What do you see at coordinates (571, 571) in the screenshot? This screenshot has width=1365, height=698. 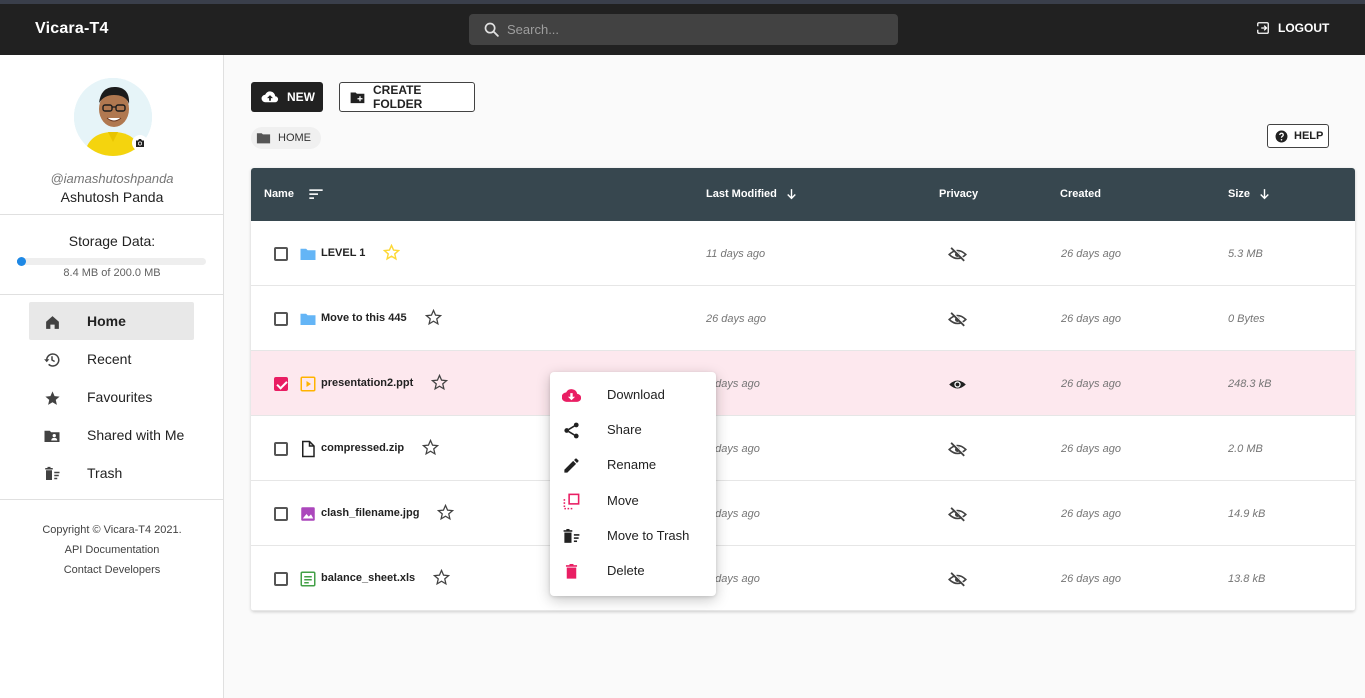 I see `delete-icon` at bounding box center [571, 571].